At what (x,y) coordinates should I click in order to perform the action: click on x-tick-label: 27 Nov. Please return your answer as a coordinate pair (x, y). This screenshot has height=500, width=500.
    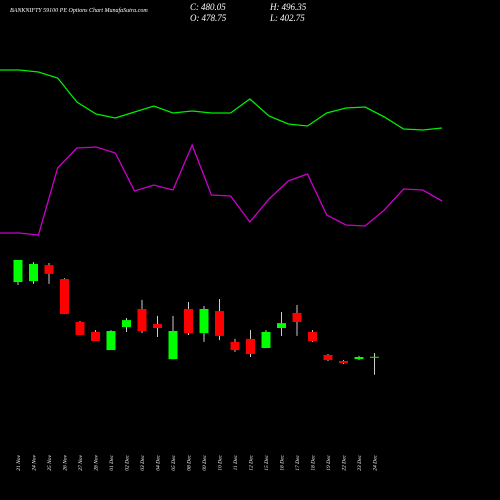
    Looking at the image, I should click on (81, 462).